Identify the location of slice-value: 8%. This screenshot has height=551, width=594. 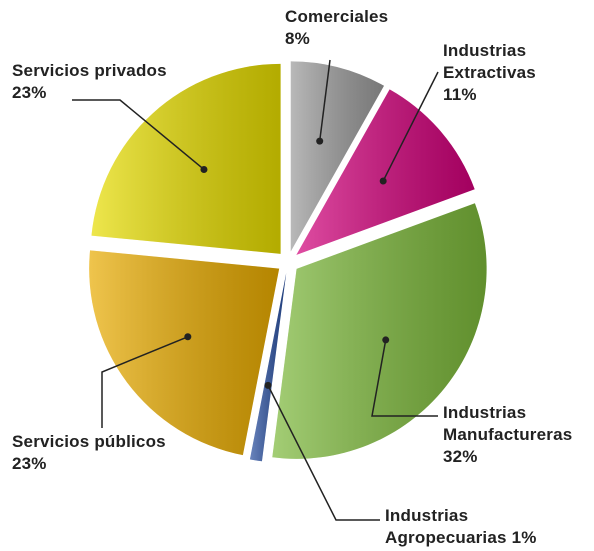
(297, 38).